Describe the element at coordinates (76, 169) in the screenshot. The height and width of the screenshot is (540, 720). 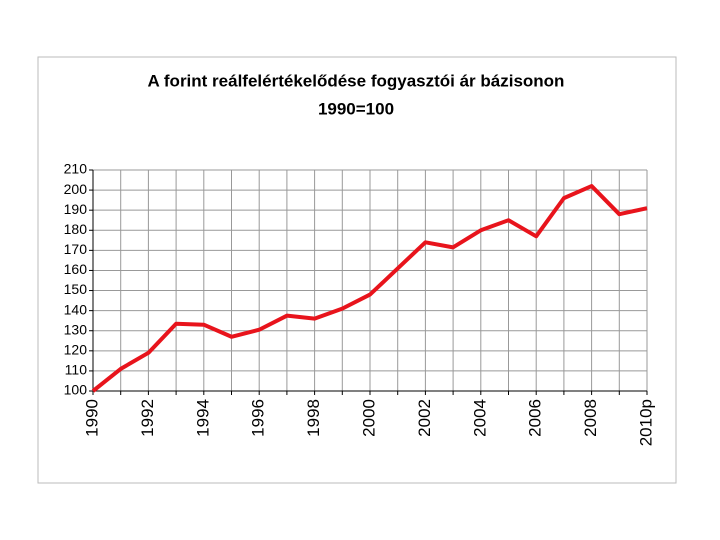
I see `y-tick-label: 210` at that location.